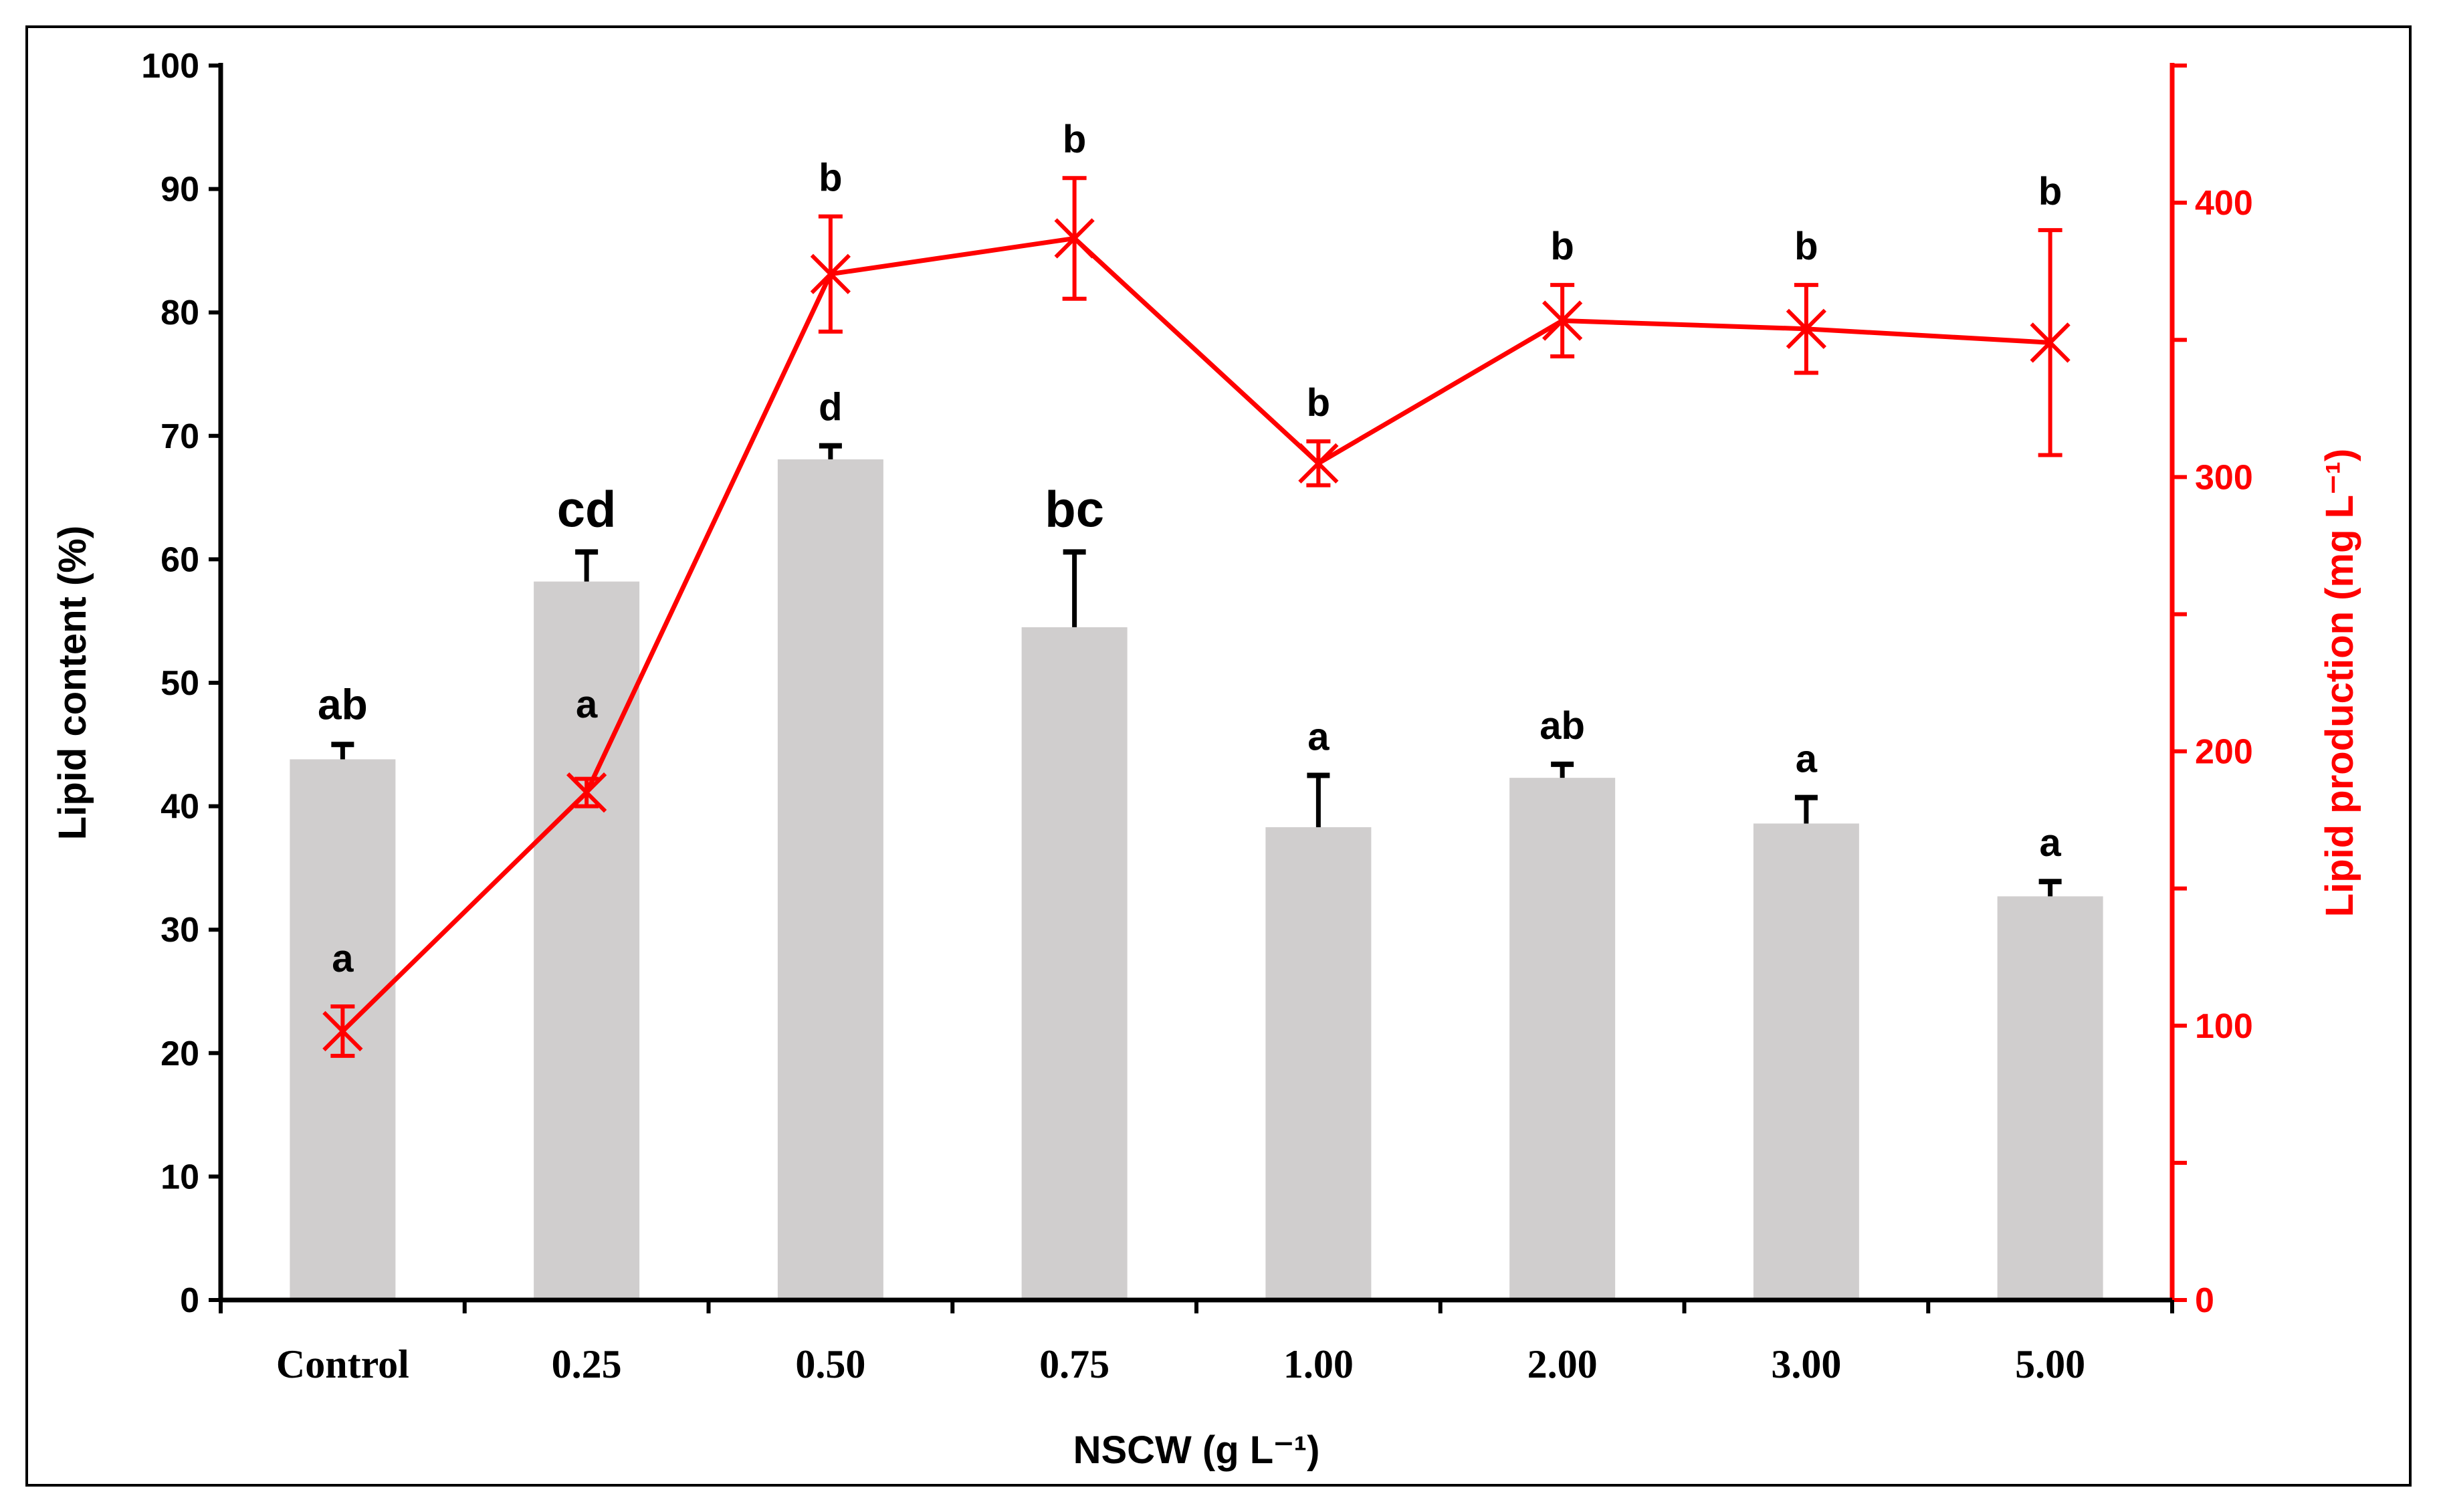 The image size is (2437, 1512). I want to click on right-tick-label-2: 200, so click(2224, 752).